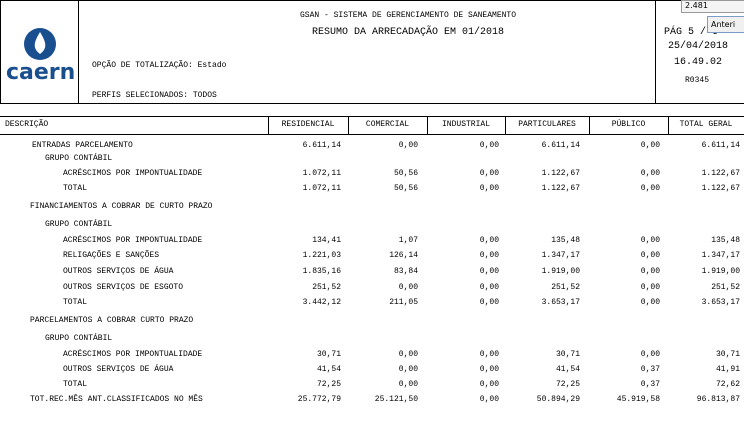  Describe the element at coordinates (408, 240) in the screenshot. I see `cell-value: 1,07` at that location.